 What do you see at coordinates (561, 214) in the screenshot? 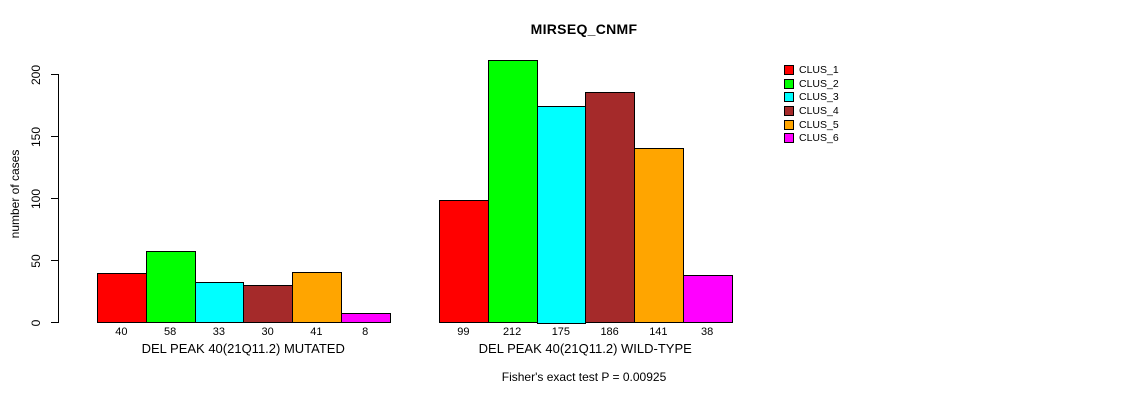
I see `bar-clus_3-group2` at bounding box center [561, 214].